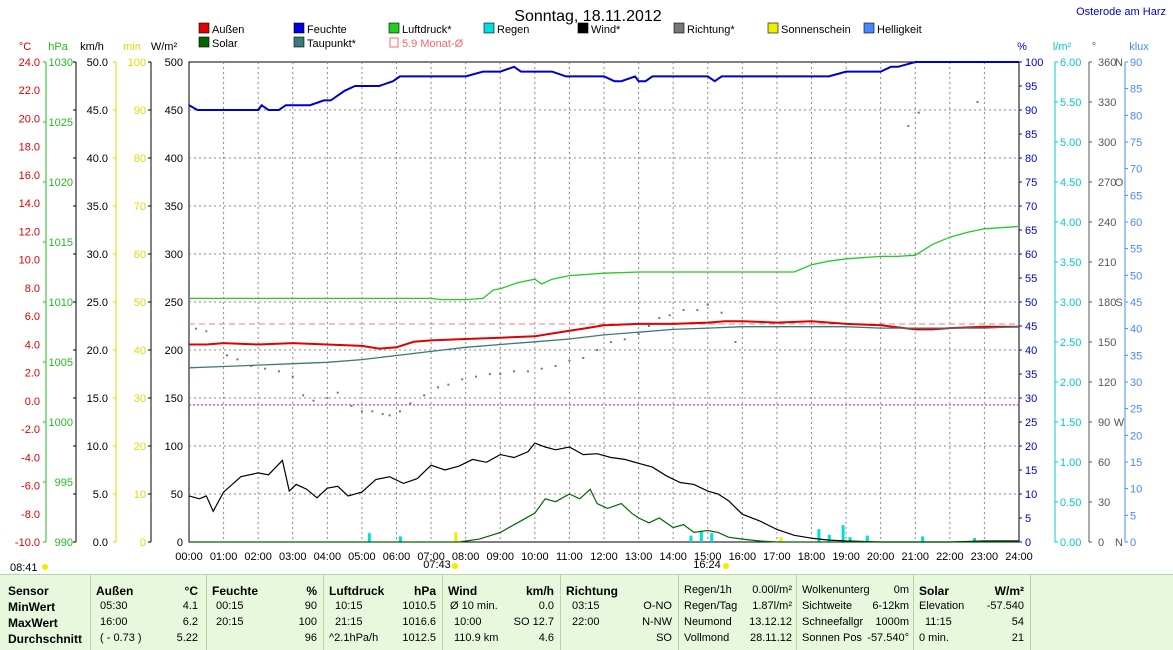 The width and height of the screenshot is (1173, 650). Describe the element at coordinates (604, 347) in the screenshot. I see `series-line-taupunkt` at that location.